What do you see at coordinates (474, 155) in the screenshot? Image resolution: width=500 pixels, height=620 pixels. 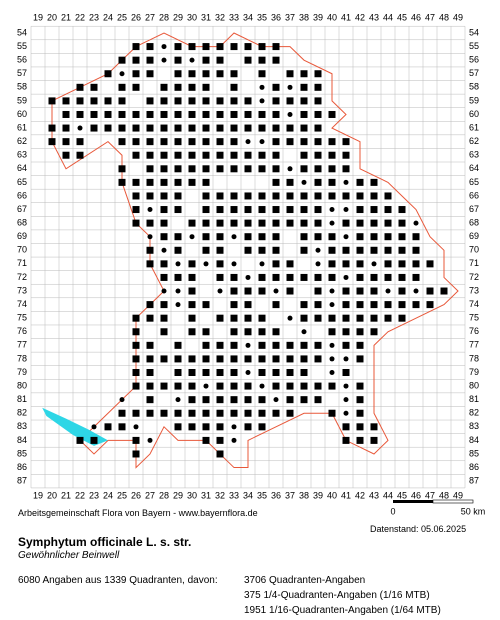 I see `row-label: 63` at bounding box center [474, 155].